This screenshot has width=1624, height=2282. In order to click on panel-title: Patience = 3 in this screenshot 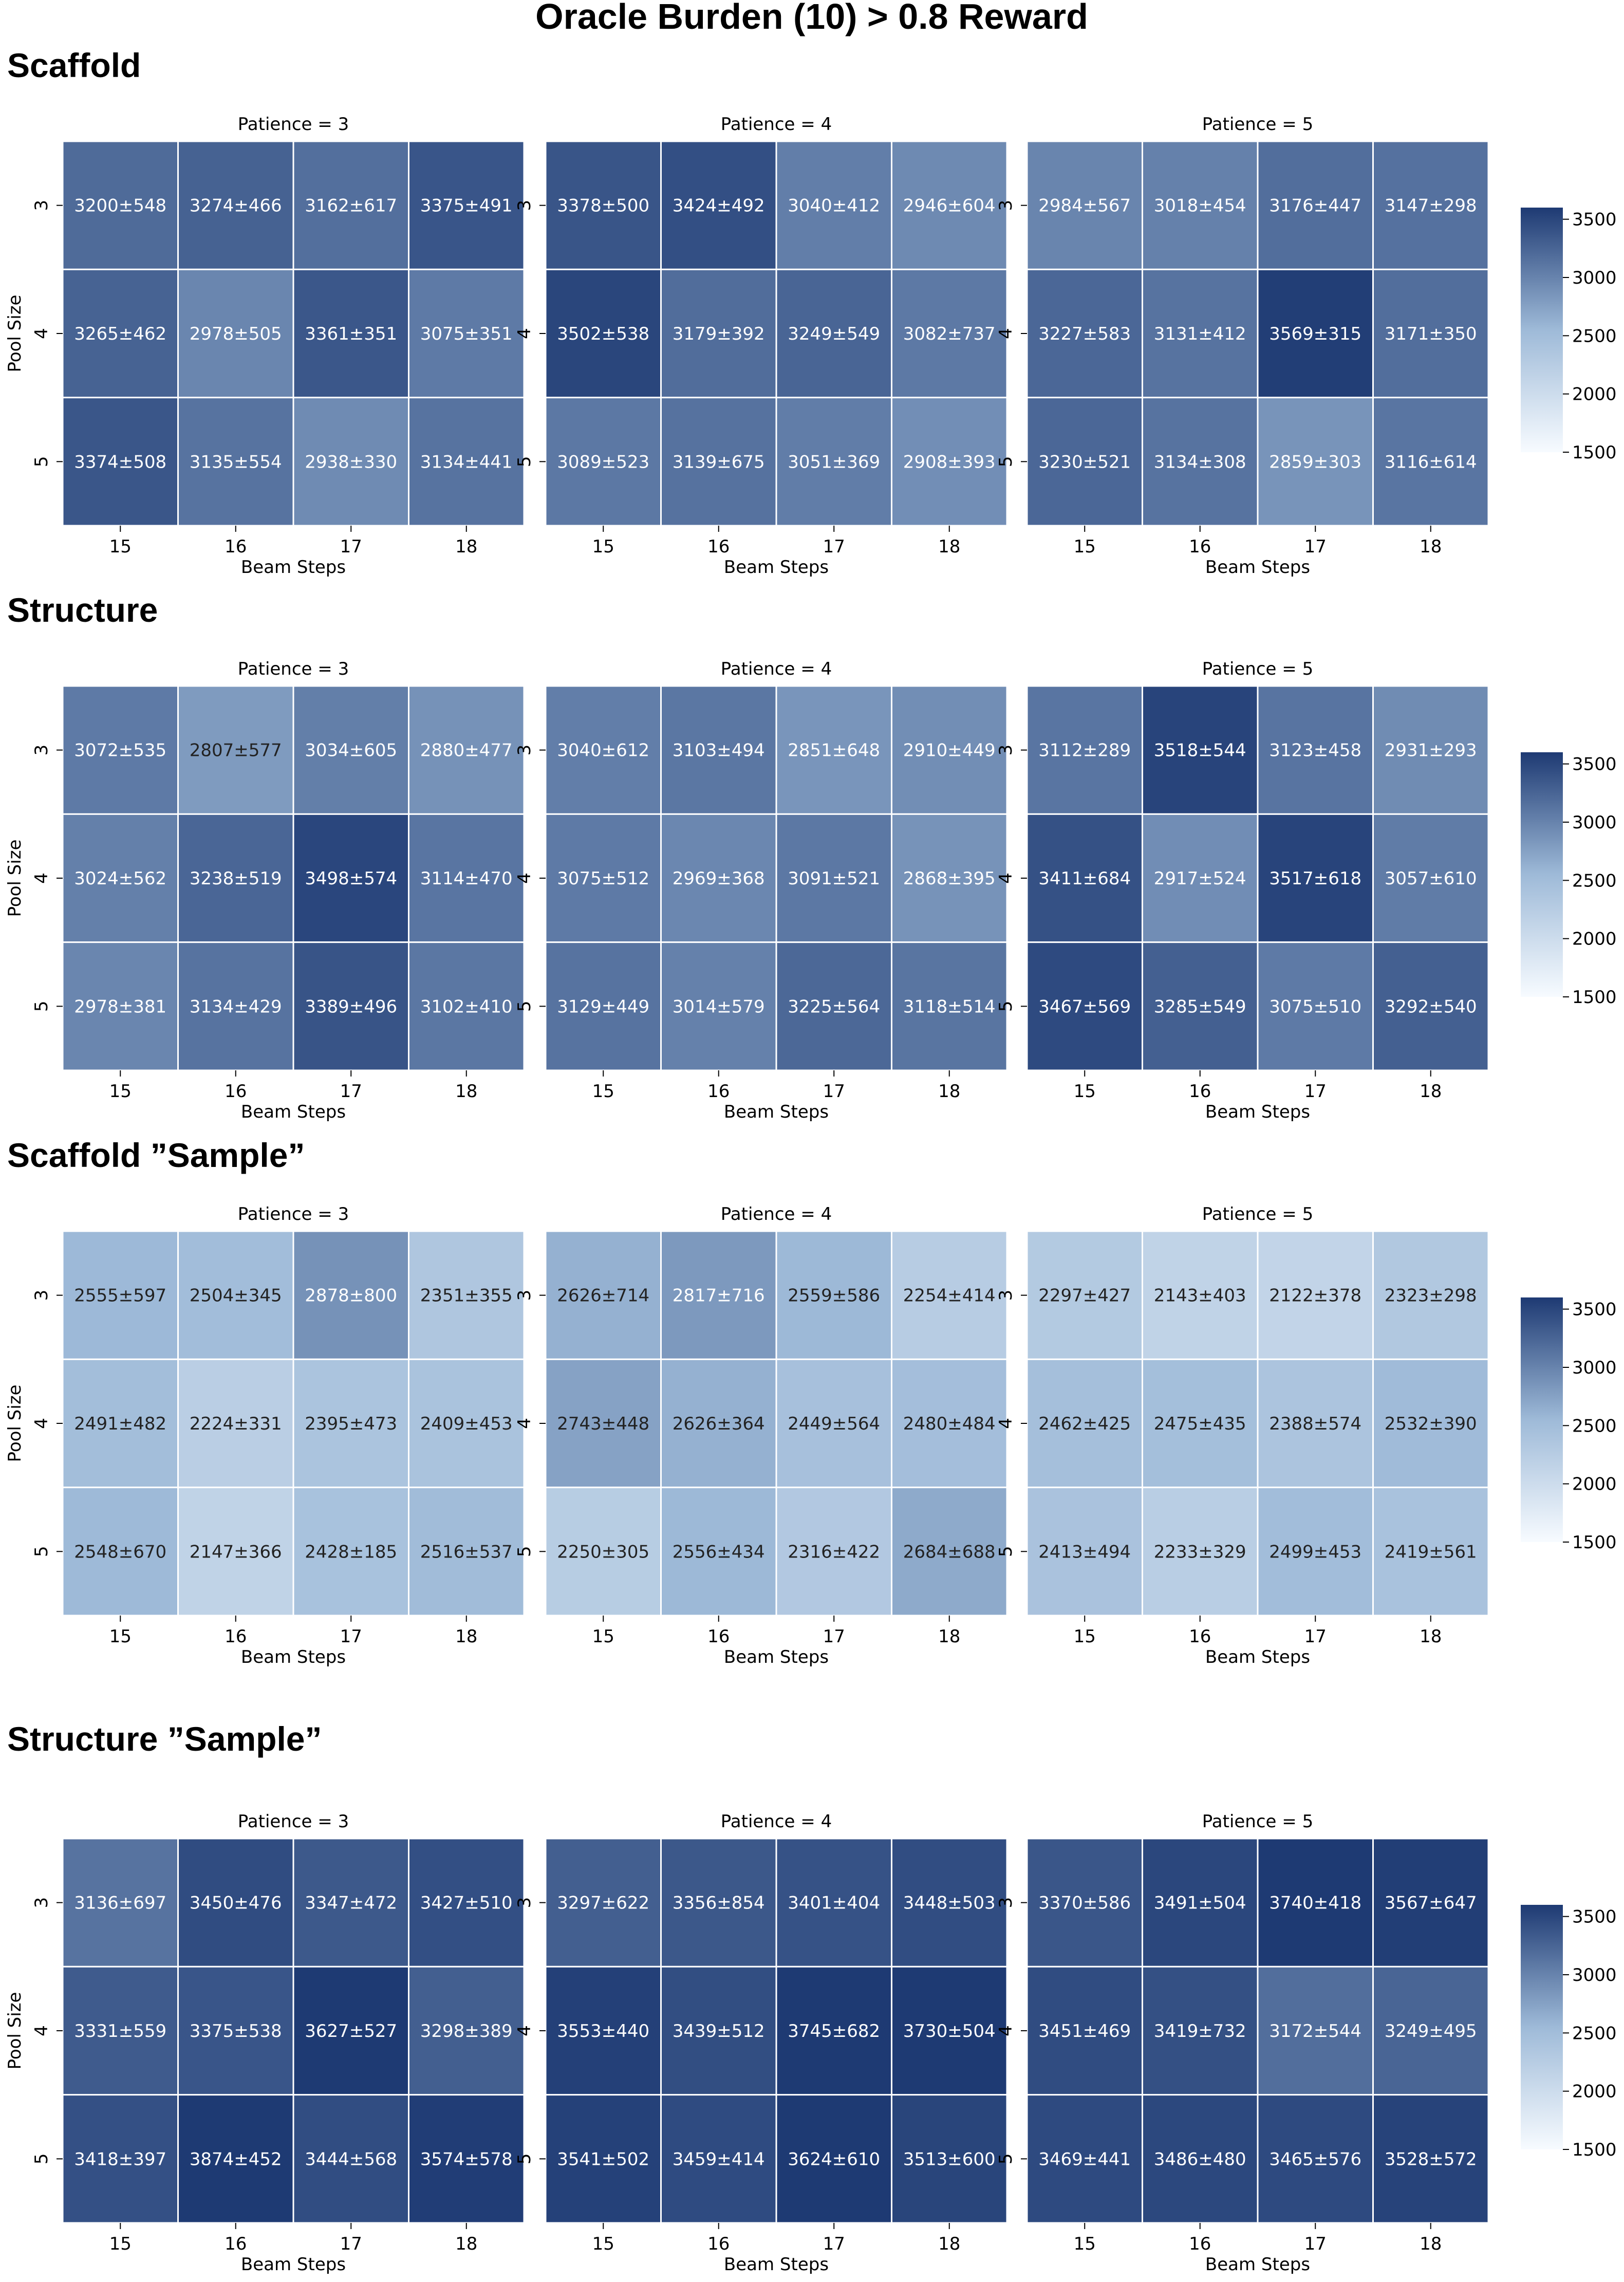, I will do `click(293, 1214)`.